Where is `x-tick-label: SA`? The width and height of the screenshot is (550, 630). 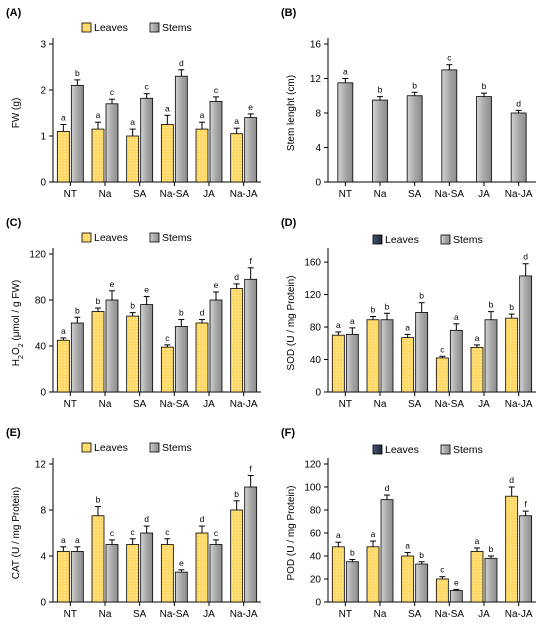
x-tick-label: SA is located at coordinates (415, 404).